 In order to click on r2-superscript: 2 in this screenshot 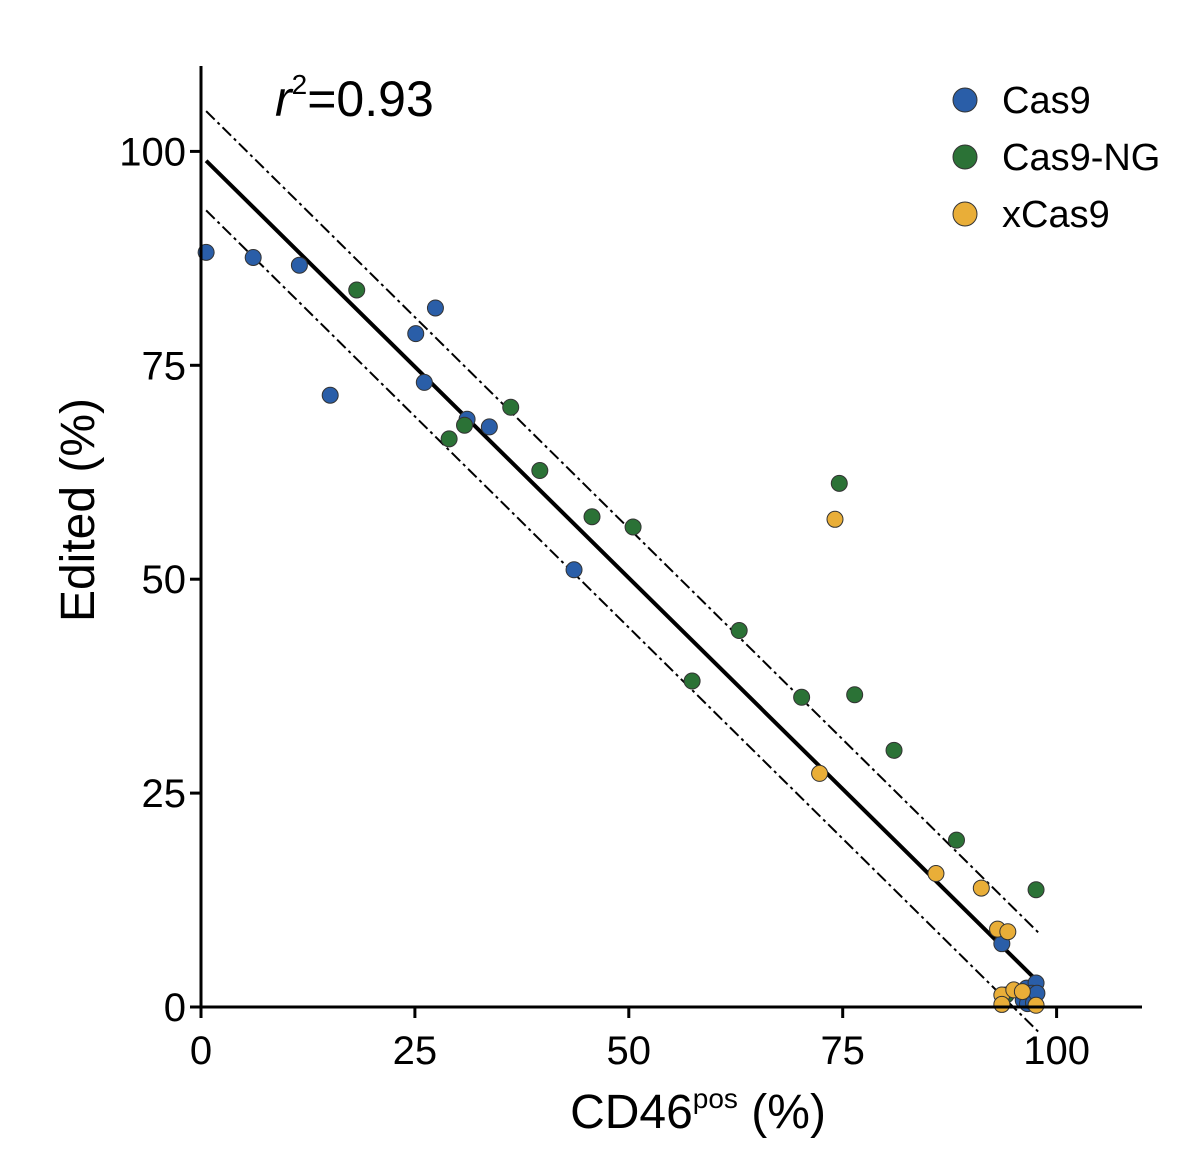, I will do `click(300, 84)`.